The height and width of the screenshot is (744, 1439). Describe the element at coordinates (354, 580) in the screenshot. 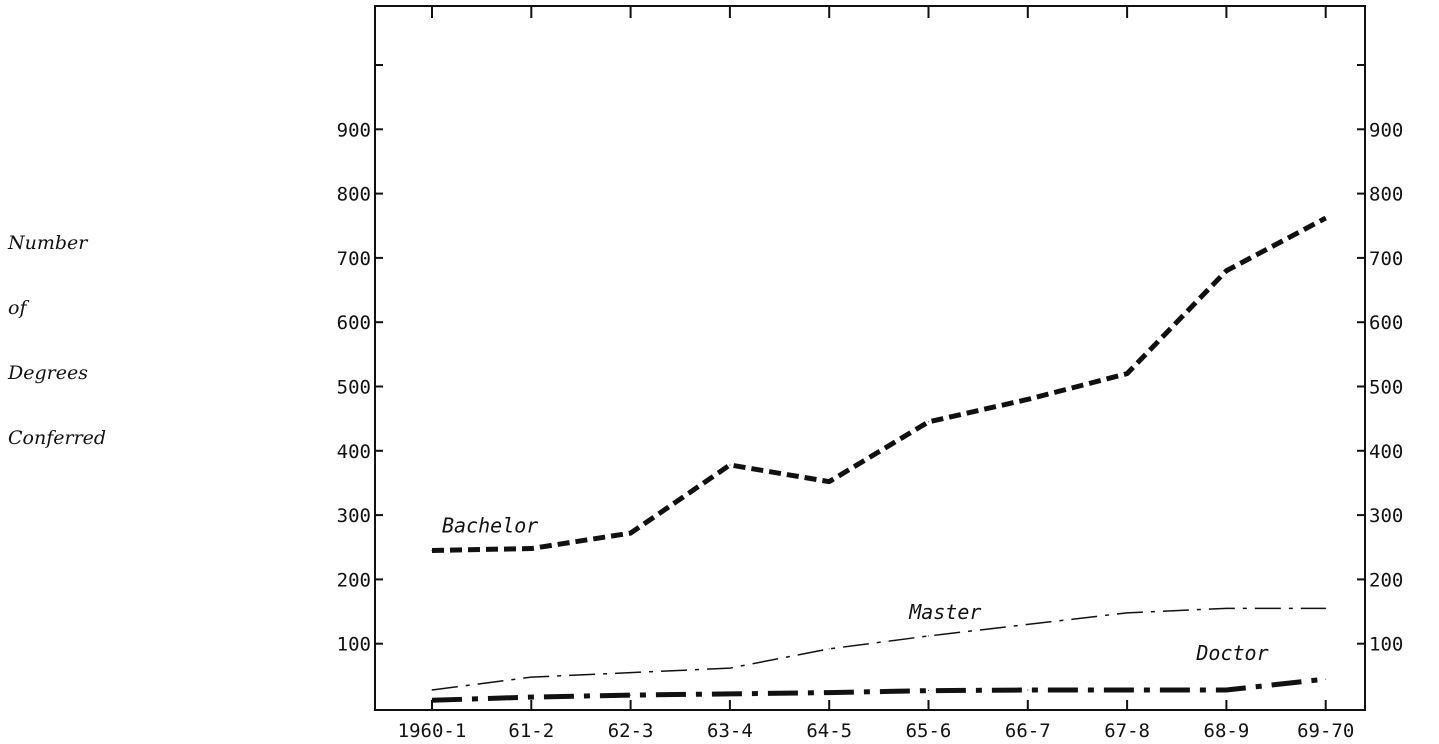

I see `y-tick-label-left: 200` at that location.